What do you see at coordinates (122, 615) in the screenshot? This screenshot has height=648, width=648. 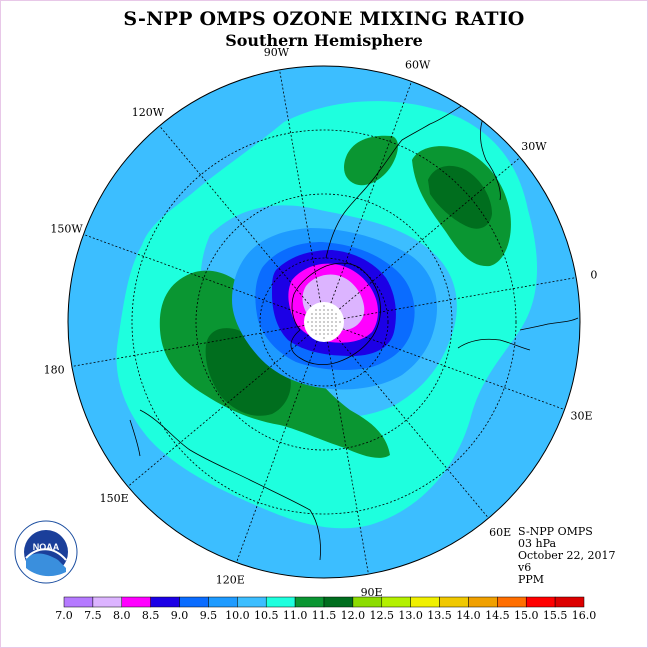 I see `colorbar-label: 8.0` at bounding box center [122, 615].